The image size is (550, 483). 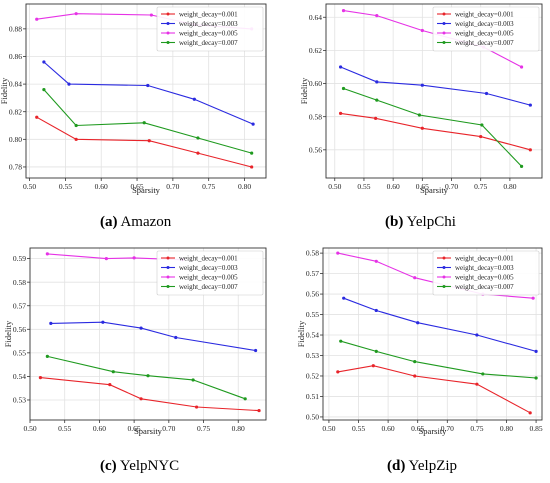 What do you see at coordinates (15, 167) in the screenshot?
I see `y-tick-label: 0.78` at bounding box center [15, 167].